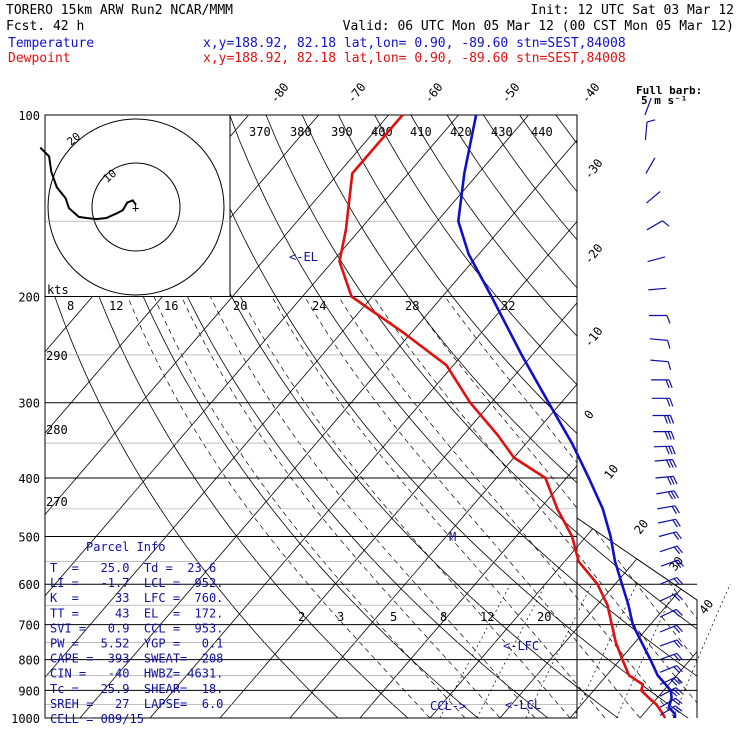 Image resolution: width=740 pixels, height=740 pixels. What do you see at coordinates (523, 705) in the screenshot?
I see `lcl-label: <-LCL` at bounding box center [523, 705].